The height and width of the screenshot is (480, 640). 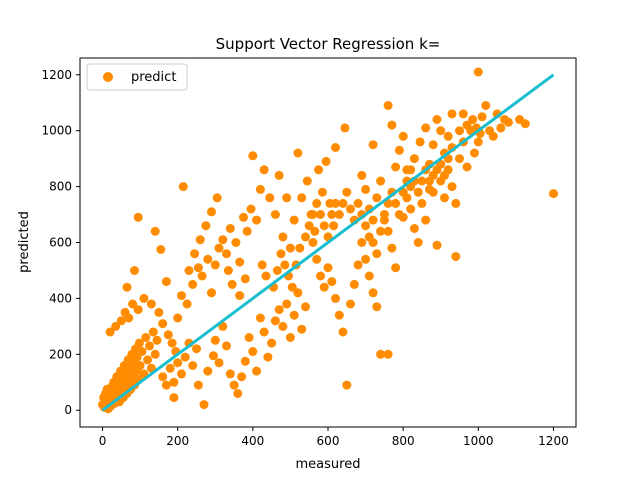 I want to click on chart-title: Support Vector Regression k=, so click(x=328, y=44).